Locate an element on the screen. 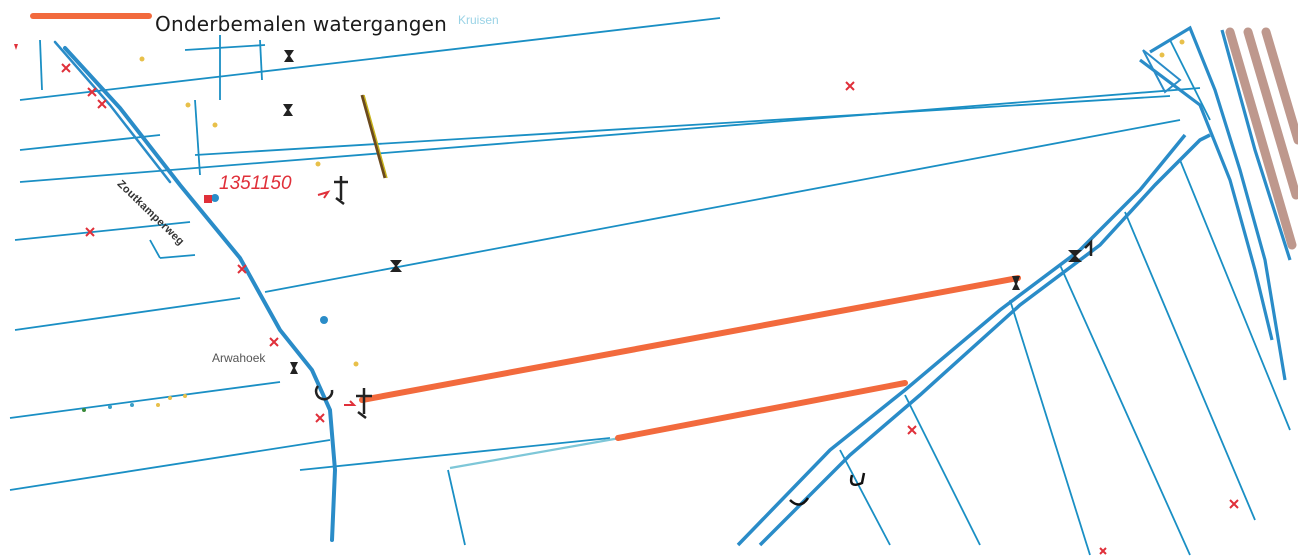 The image size is (1298, 558). small-red-marker is located at coordinates (16, 47).